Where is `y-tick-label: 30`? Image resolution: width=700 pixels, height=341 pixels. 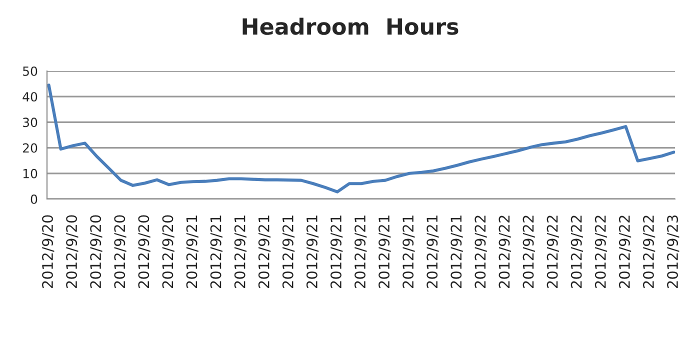 y-tick-label: 30 is located at coordinates (30, 123).